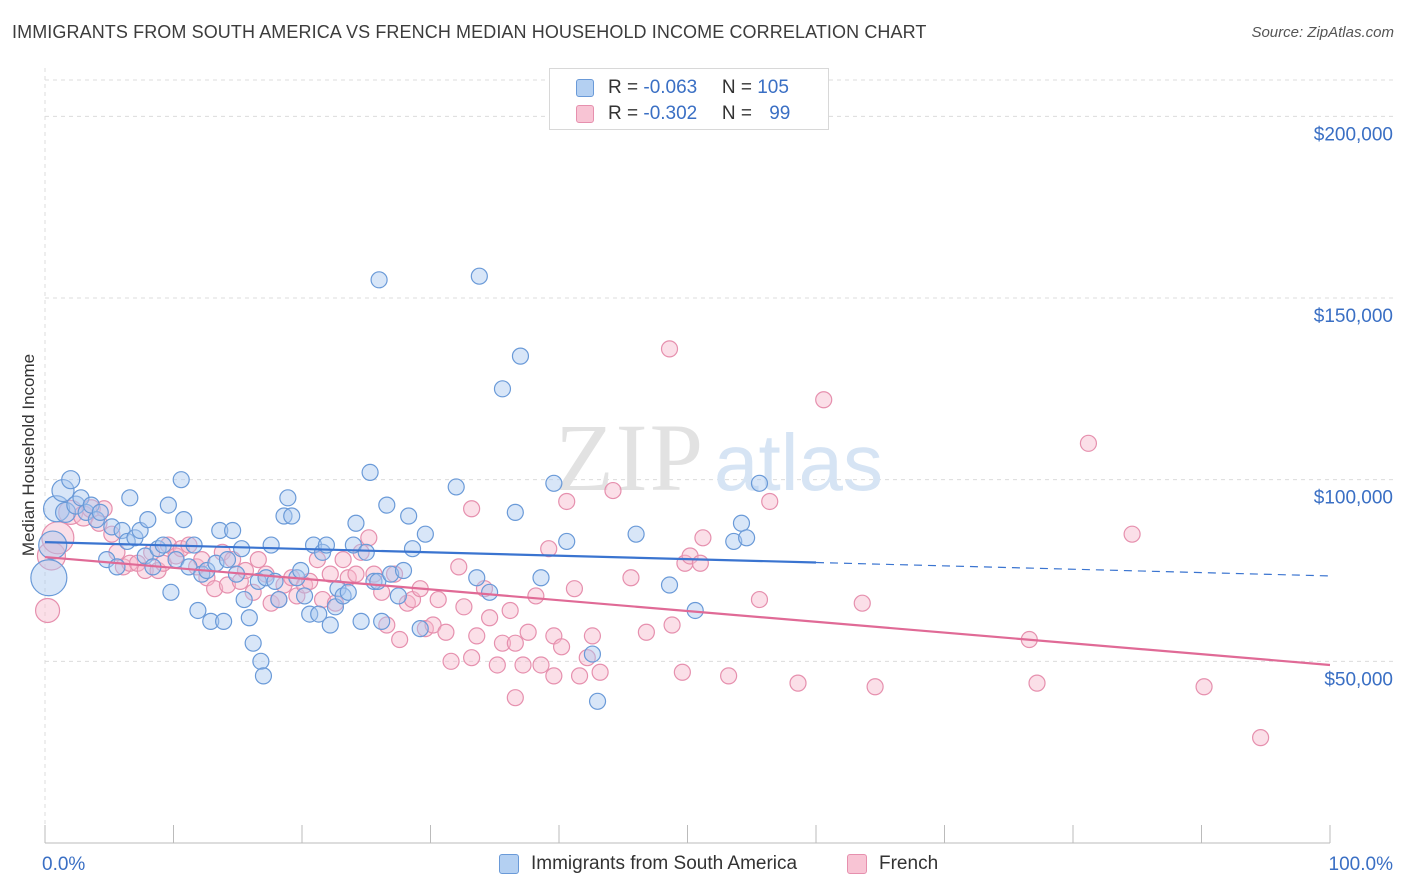 The height and width of the screenshot is (892, 1406). I want to click on y-tick-labels: $50,000 $100,000 $150,000 $200,000, so click(1353, 407).